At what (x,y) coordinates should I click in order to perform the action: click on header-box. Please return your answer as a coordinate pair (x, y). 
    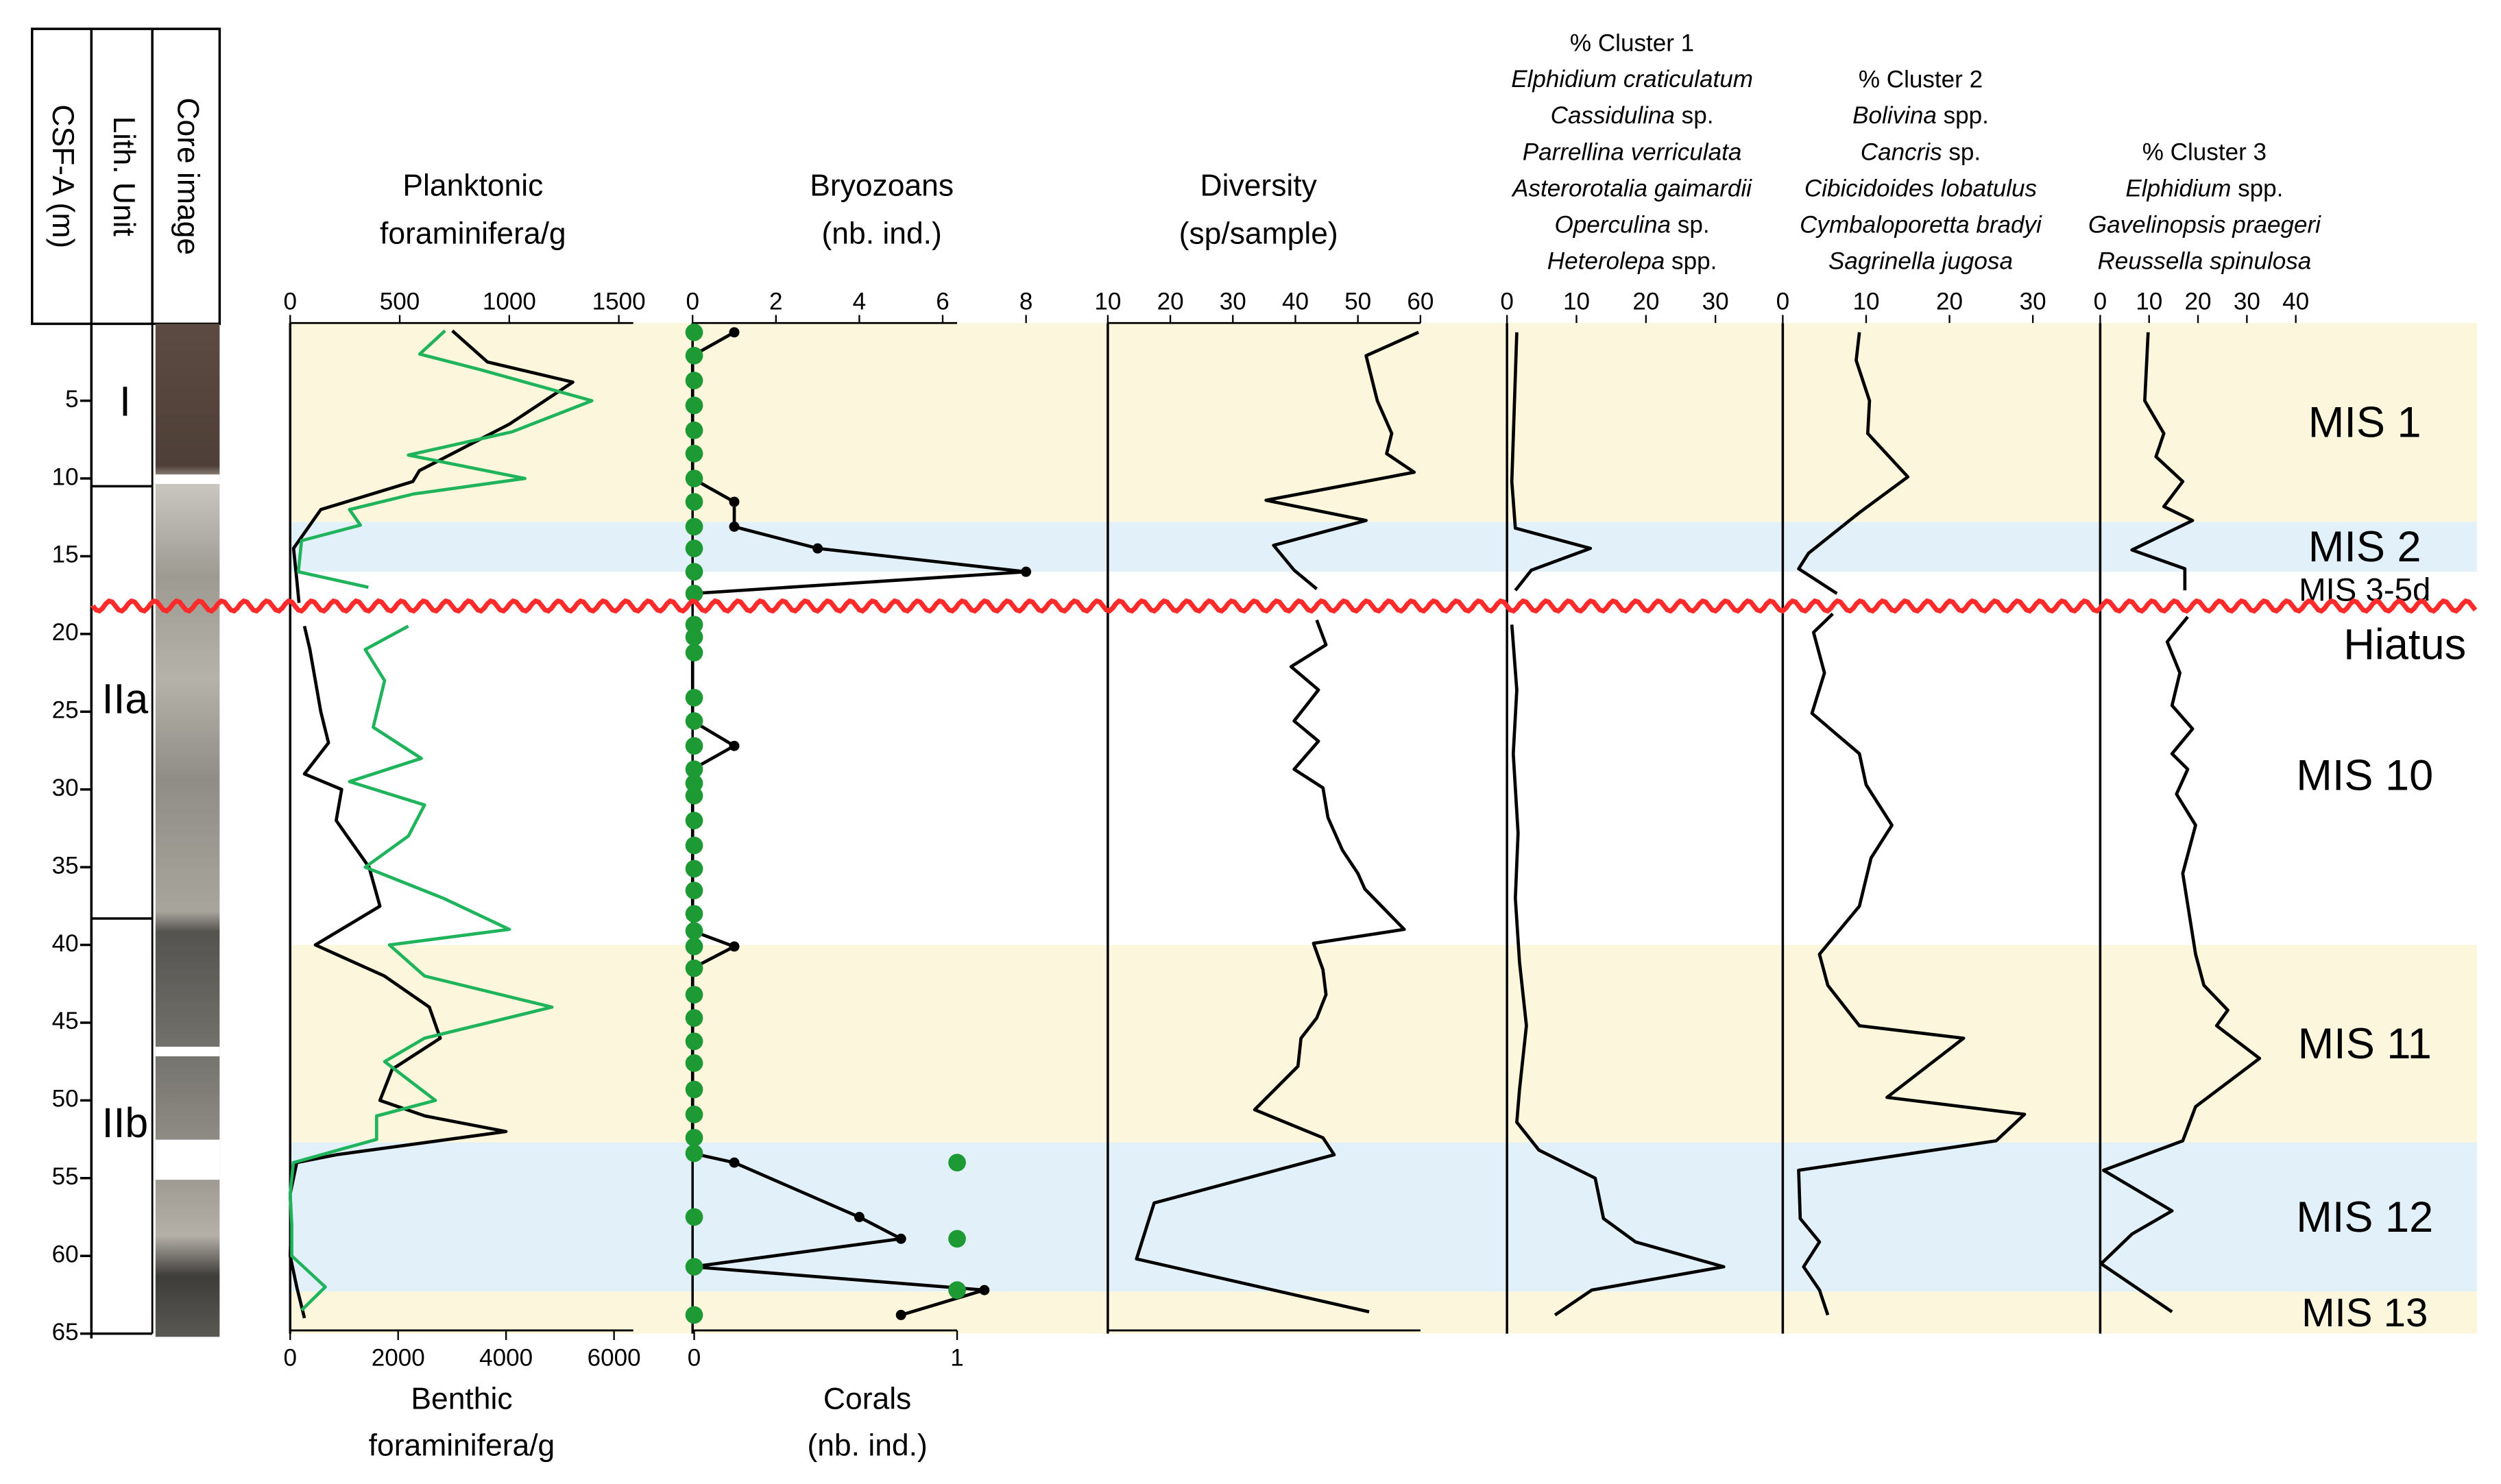
    Looking at the image, I should click on (126, 177).